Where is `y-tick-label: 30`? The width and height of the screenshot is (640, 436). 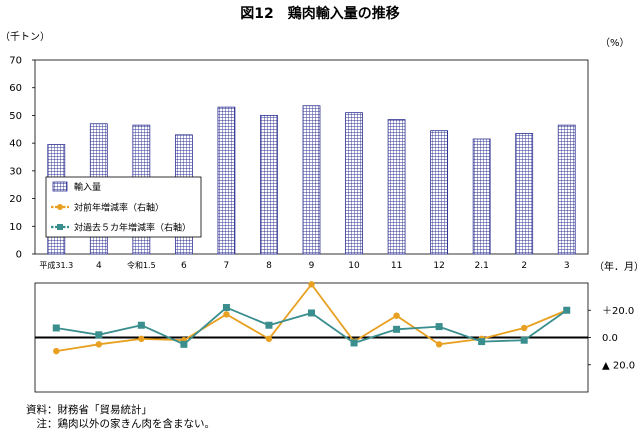 y-tick-label: 30 is located at coordinates (15, 171).